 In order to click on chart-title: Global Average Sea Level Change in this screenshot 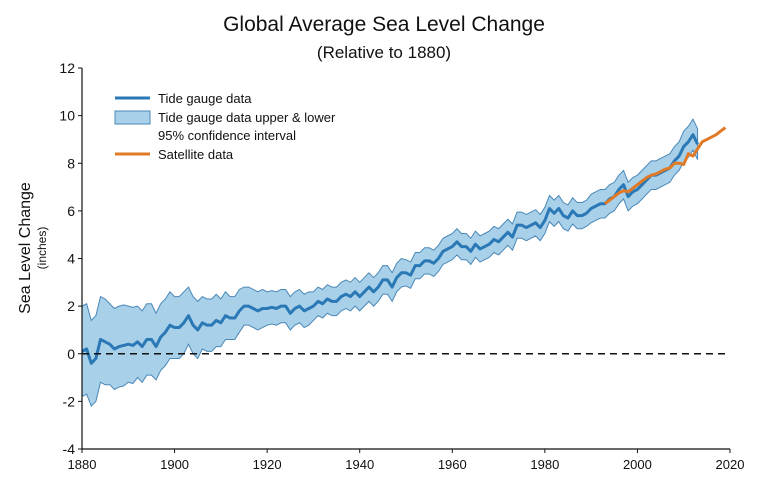, I will do `click(384, 24)`.